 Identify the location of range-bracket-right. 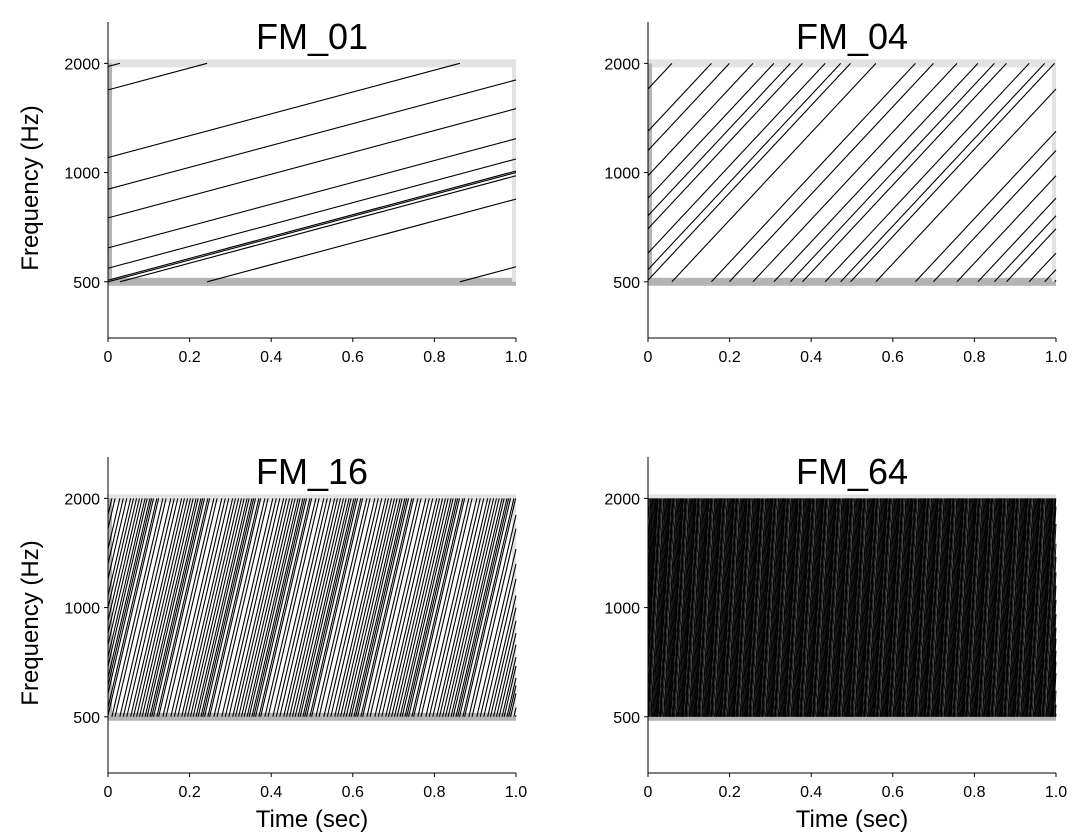
(1054, 172).